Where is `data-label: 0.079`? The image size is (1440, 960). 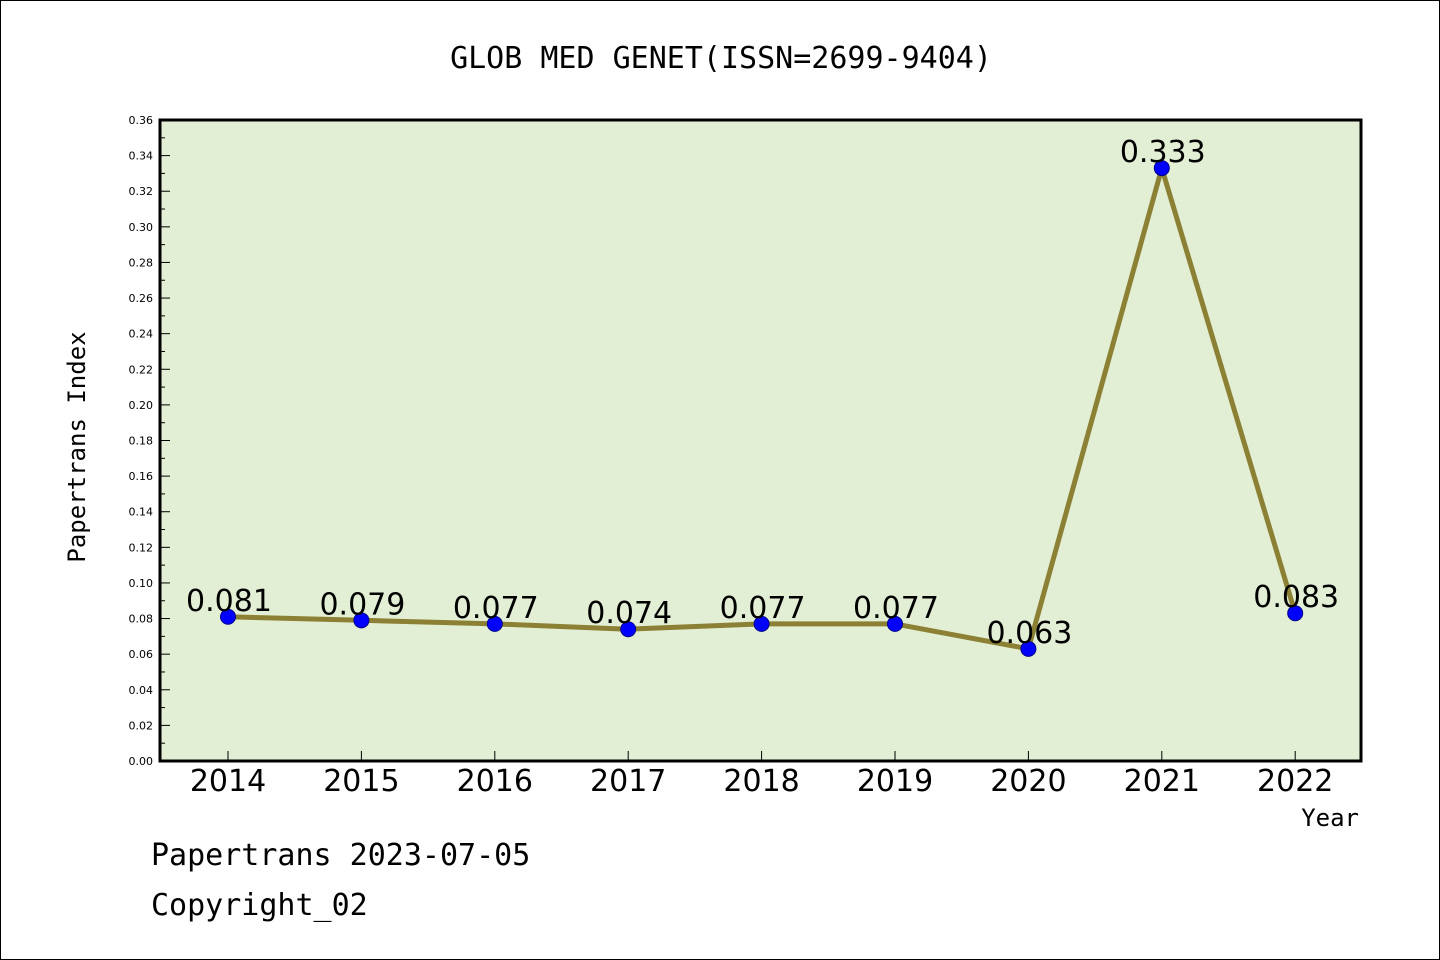
data-label: 0.079 is located at coordinates (362, 604).